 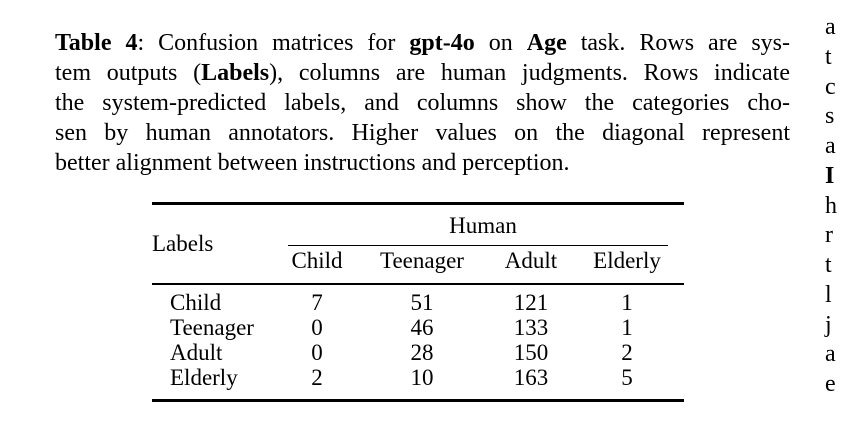 I want to click on labels-corner-header: Labels, so click(x=217, y=244).